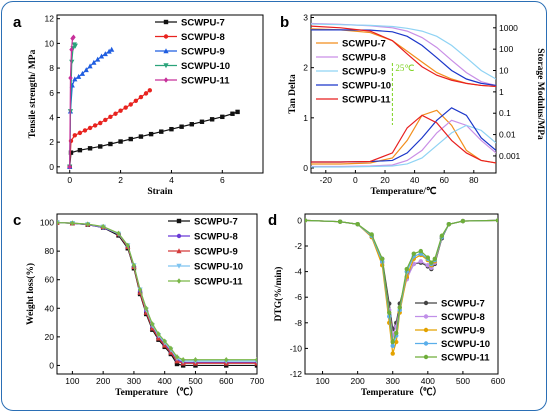  I want to click on y-axis-title: Weight loss(%), so click(30, 294).